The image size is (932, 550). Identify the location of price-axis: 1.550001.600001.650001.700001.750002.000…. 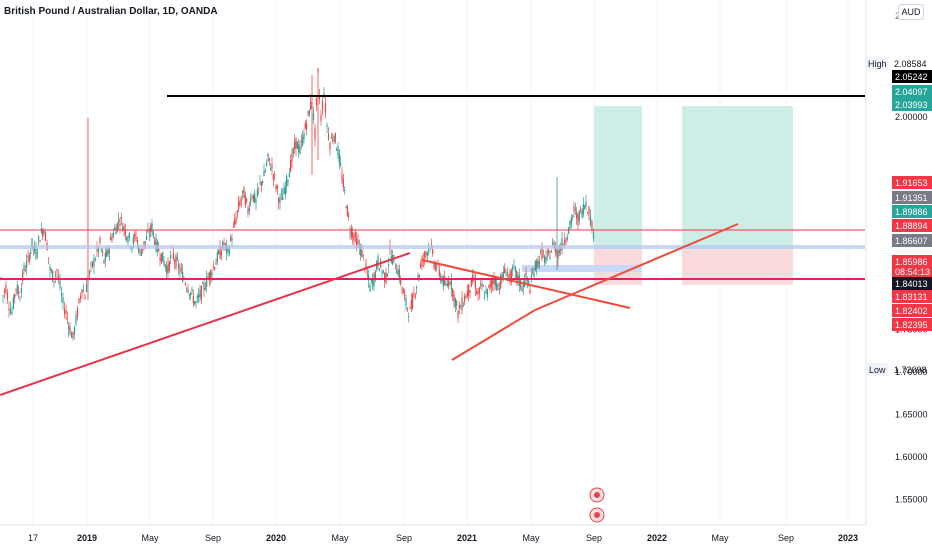
(898, 275).